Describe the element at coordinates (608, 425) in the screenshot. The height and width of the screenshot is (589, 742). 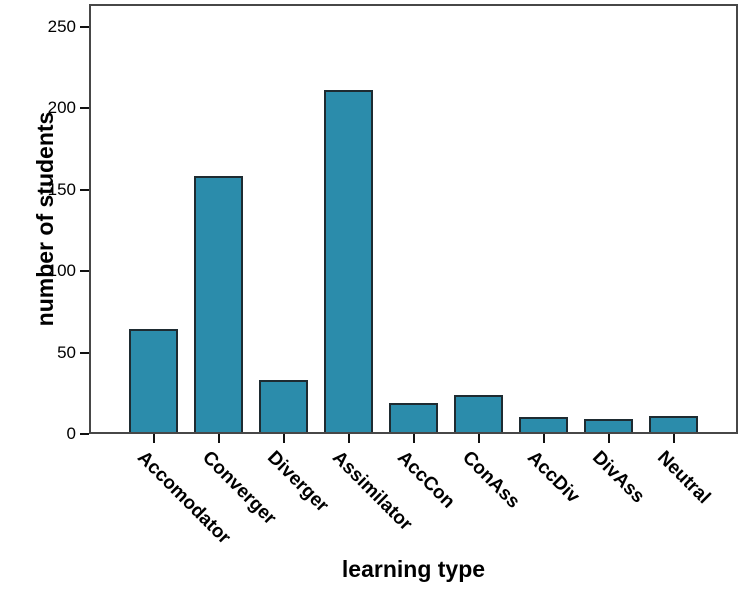
I see `bar-divass` at that location.